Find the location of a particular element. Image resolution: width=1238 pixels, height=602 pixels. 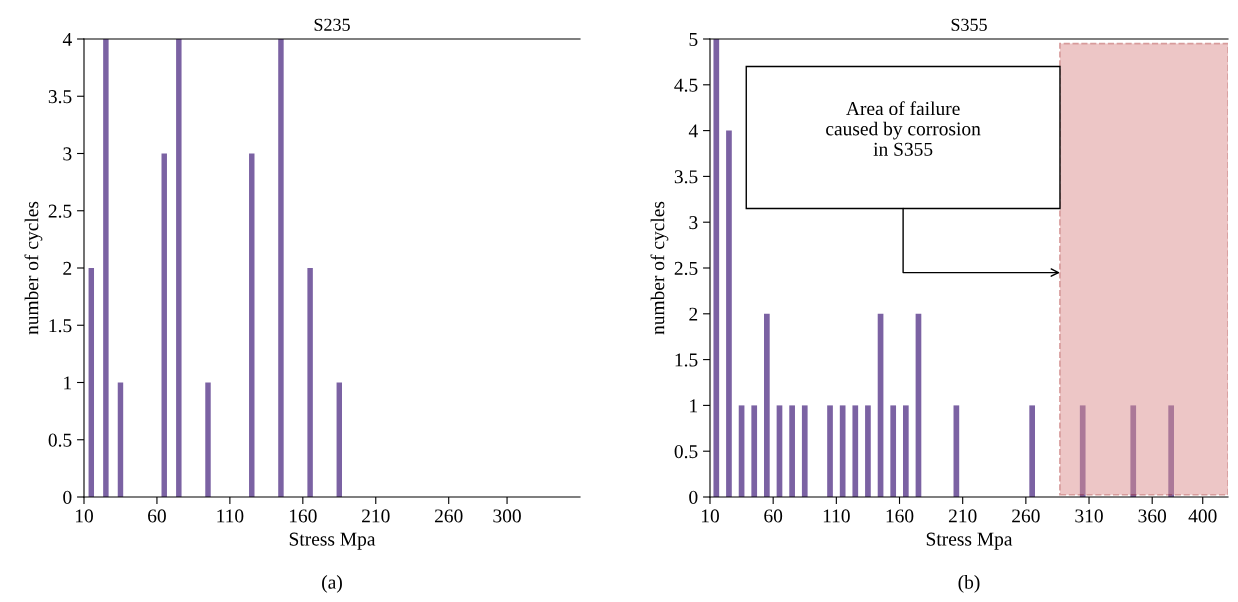

text: (b) is located at coordinates (969, 584).